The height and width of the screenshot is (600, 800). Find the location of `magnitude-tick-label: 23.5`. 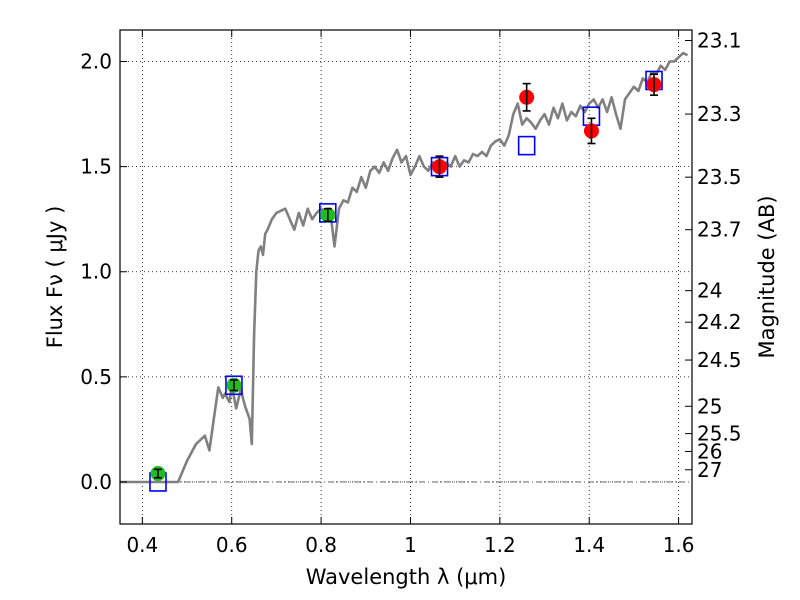

magnitude-tick-label: 23.5 is located at coordinates (719, 177).